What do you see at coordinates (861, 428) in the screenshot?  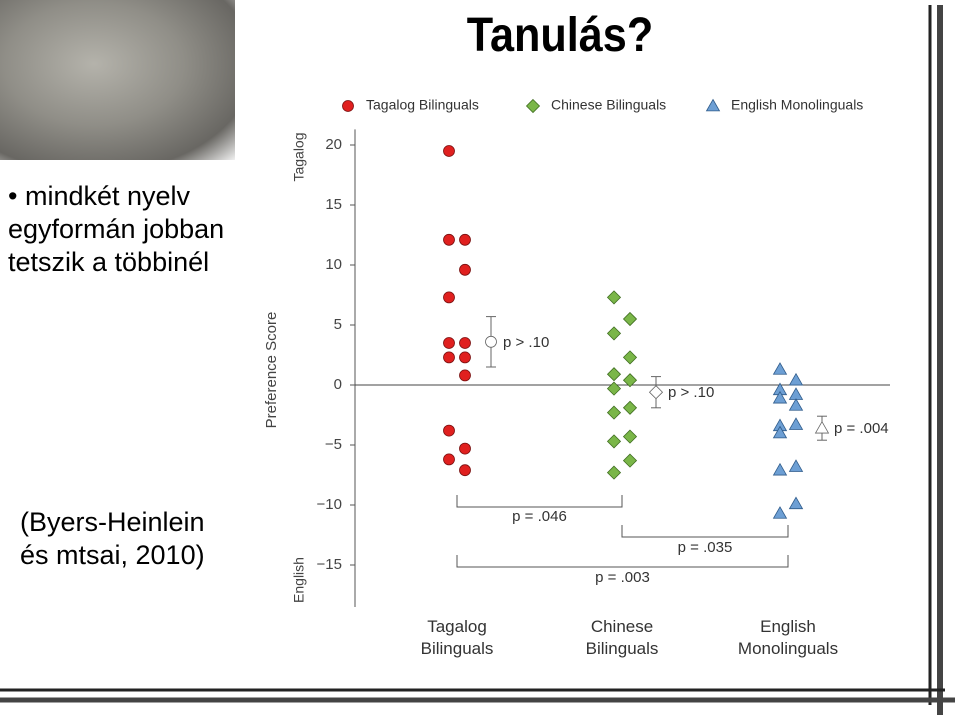 I see `p-label: p = .004` at bounding box center [861, 428].